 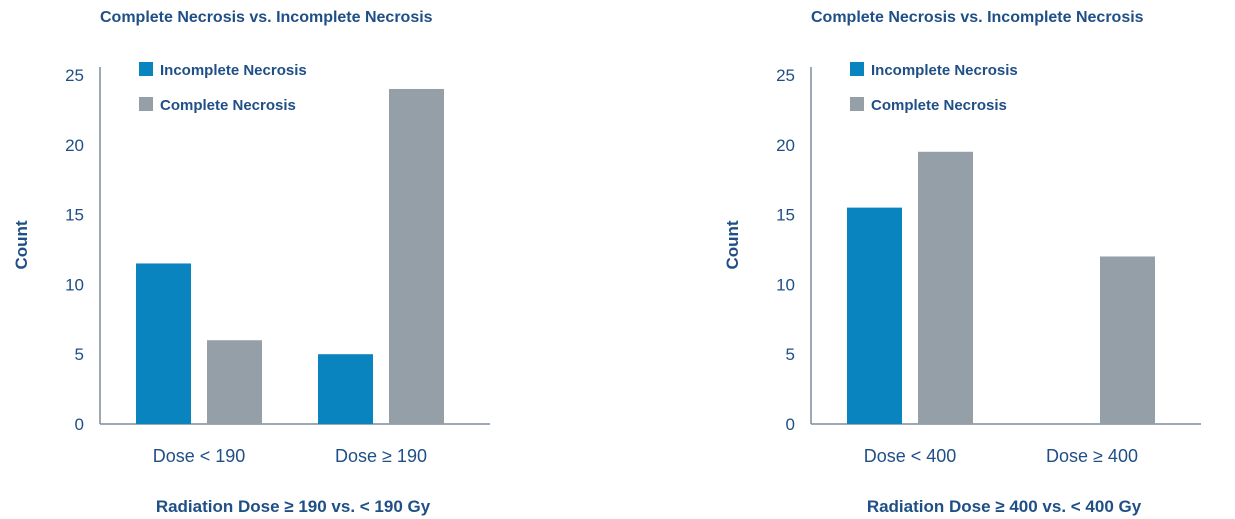 What do you see at coordinates (199, 456) in the screenshot?
I see `x-tick-label: Dose < 190` at bounding box center [199, 456].